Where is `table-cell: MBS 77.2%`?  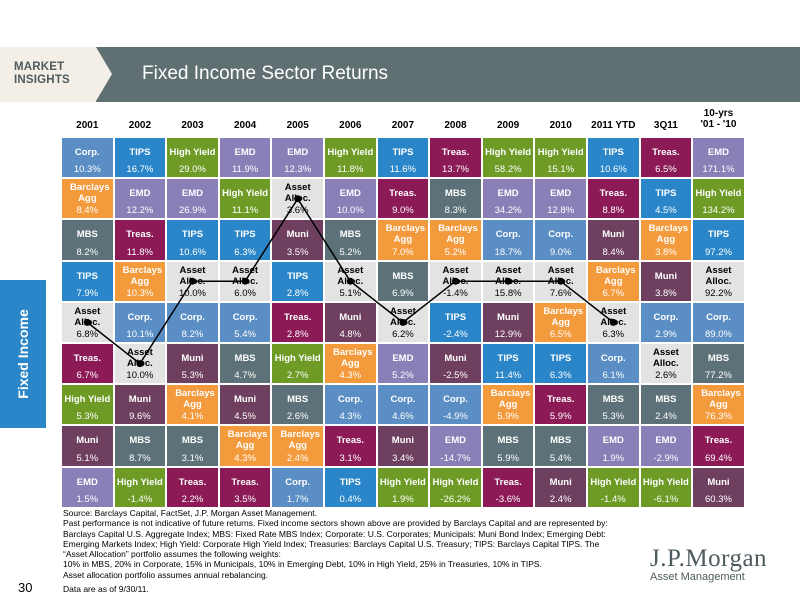 table-cell: MBS 77.2% is located at coordinates (718, 364).